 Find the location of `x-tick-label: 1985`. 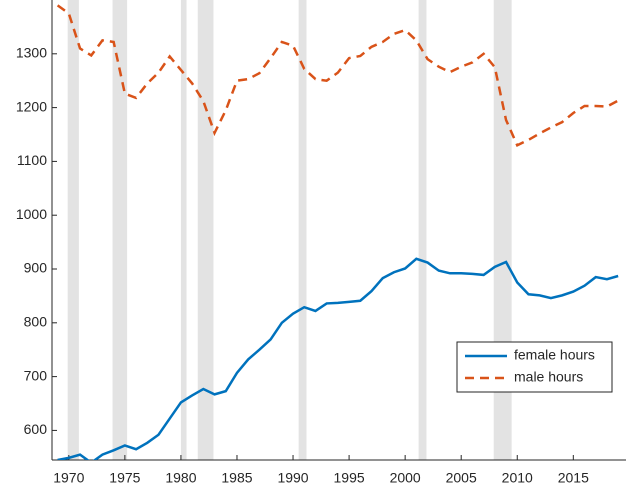

x-tick-label: 1985 is located at coordinates (236, 478).